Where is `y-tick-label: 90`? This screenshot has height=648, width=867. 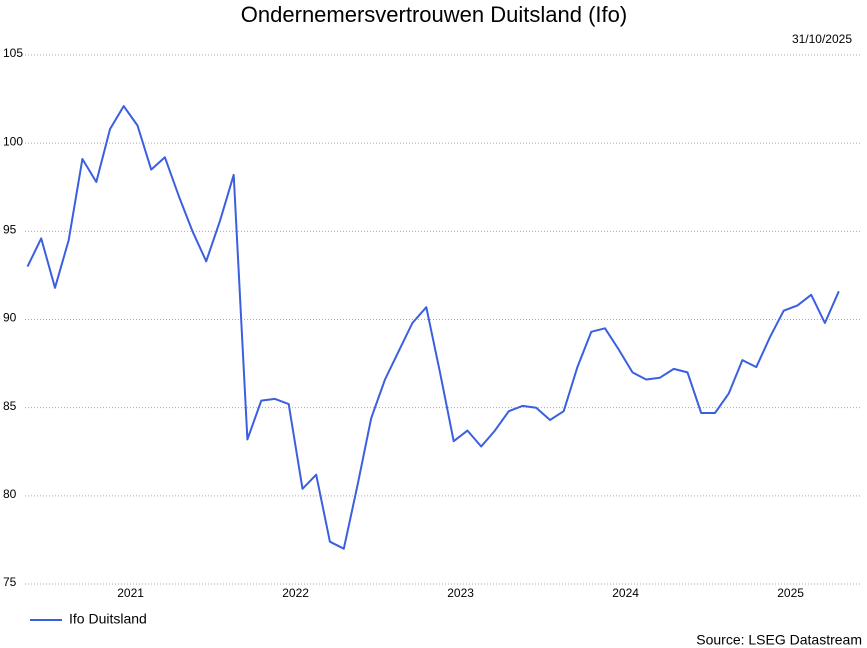 y-tick-label: 90 is located at coordinates (10, 318).